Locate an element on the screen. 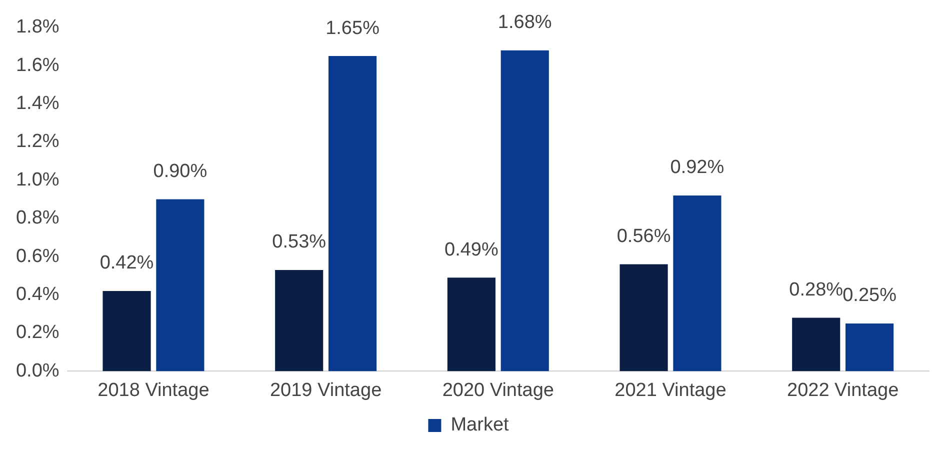  y-tick-label: 0.0% is located at coordinates (38, 371).